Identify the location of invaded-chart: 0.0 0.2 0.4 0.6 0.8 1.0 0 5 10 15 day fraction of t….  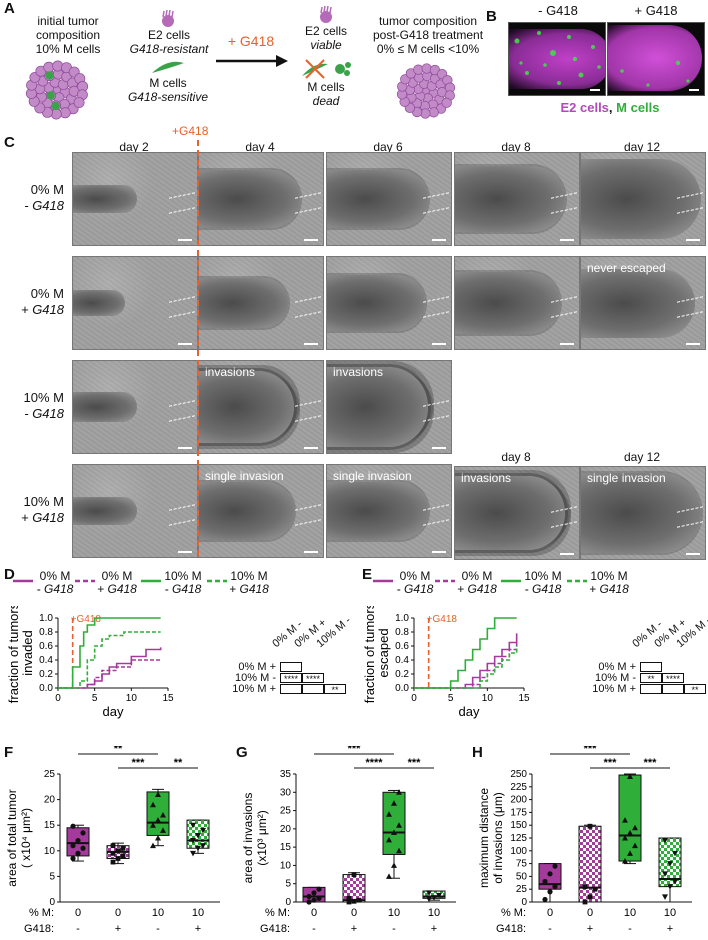
(90, 662).